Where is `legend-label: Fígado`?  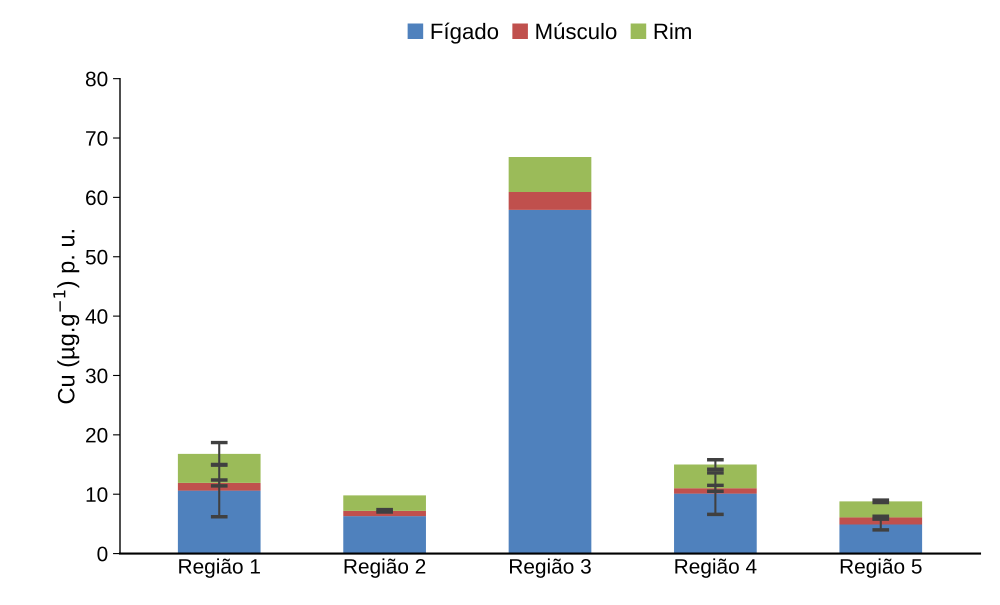
legend-label: Fígado is located at coordinates (465, 33).